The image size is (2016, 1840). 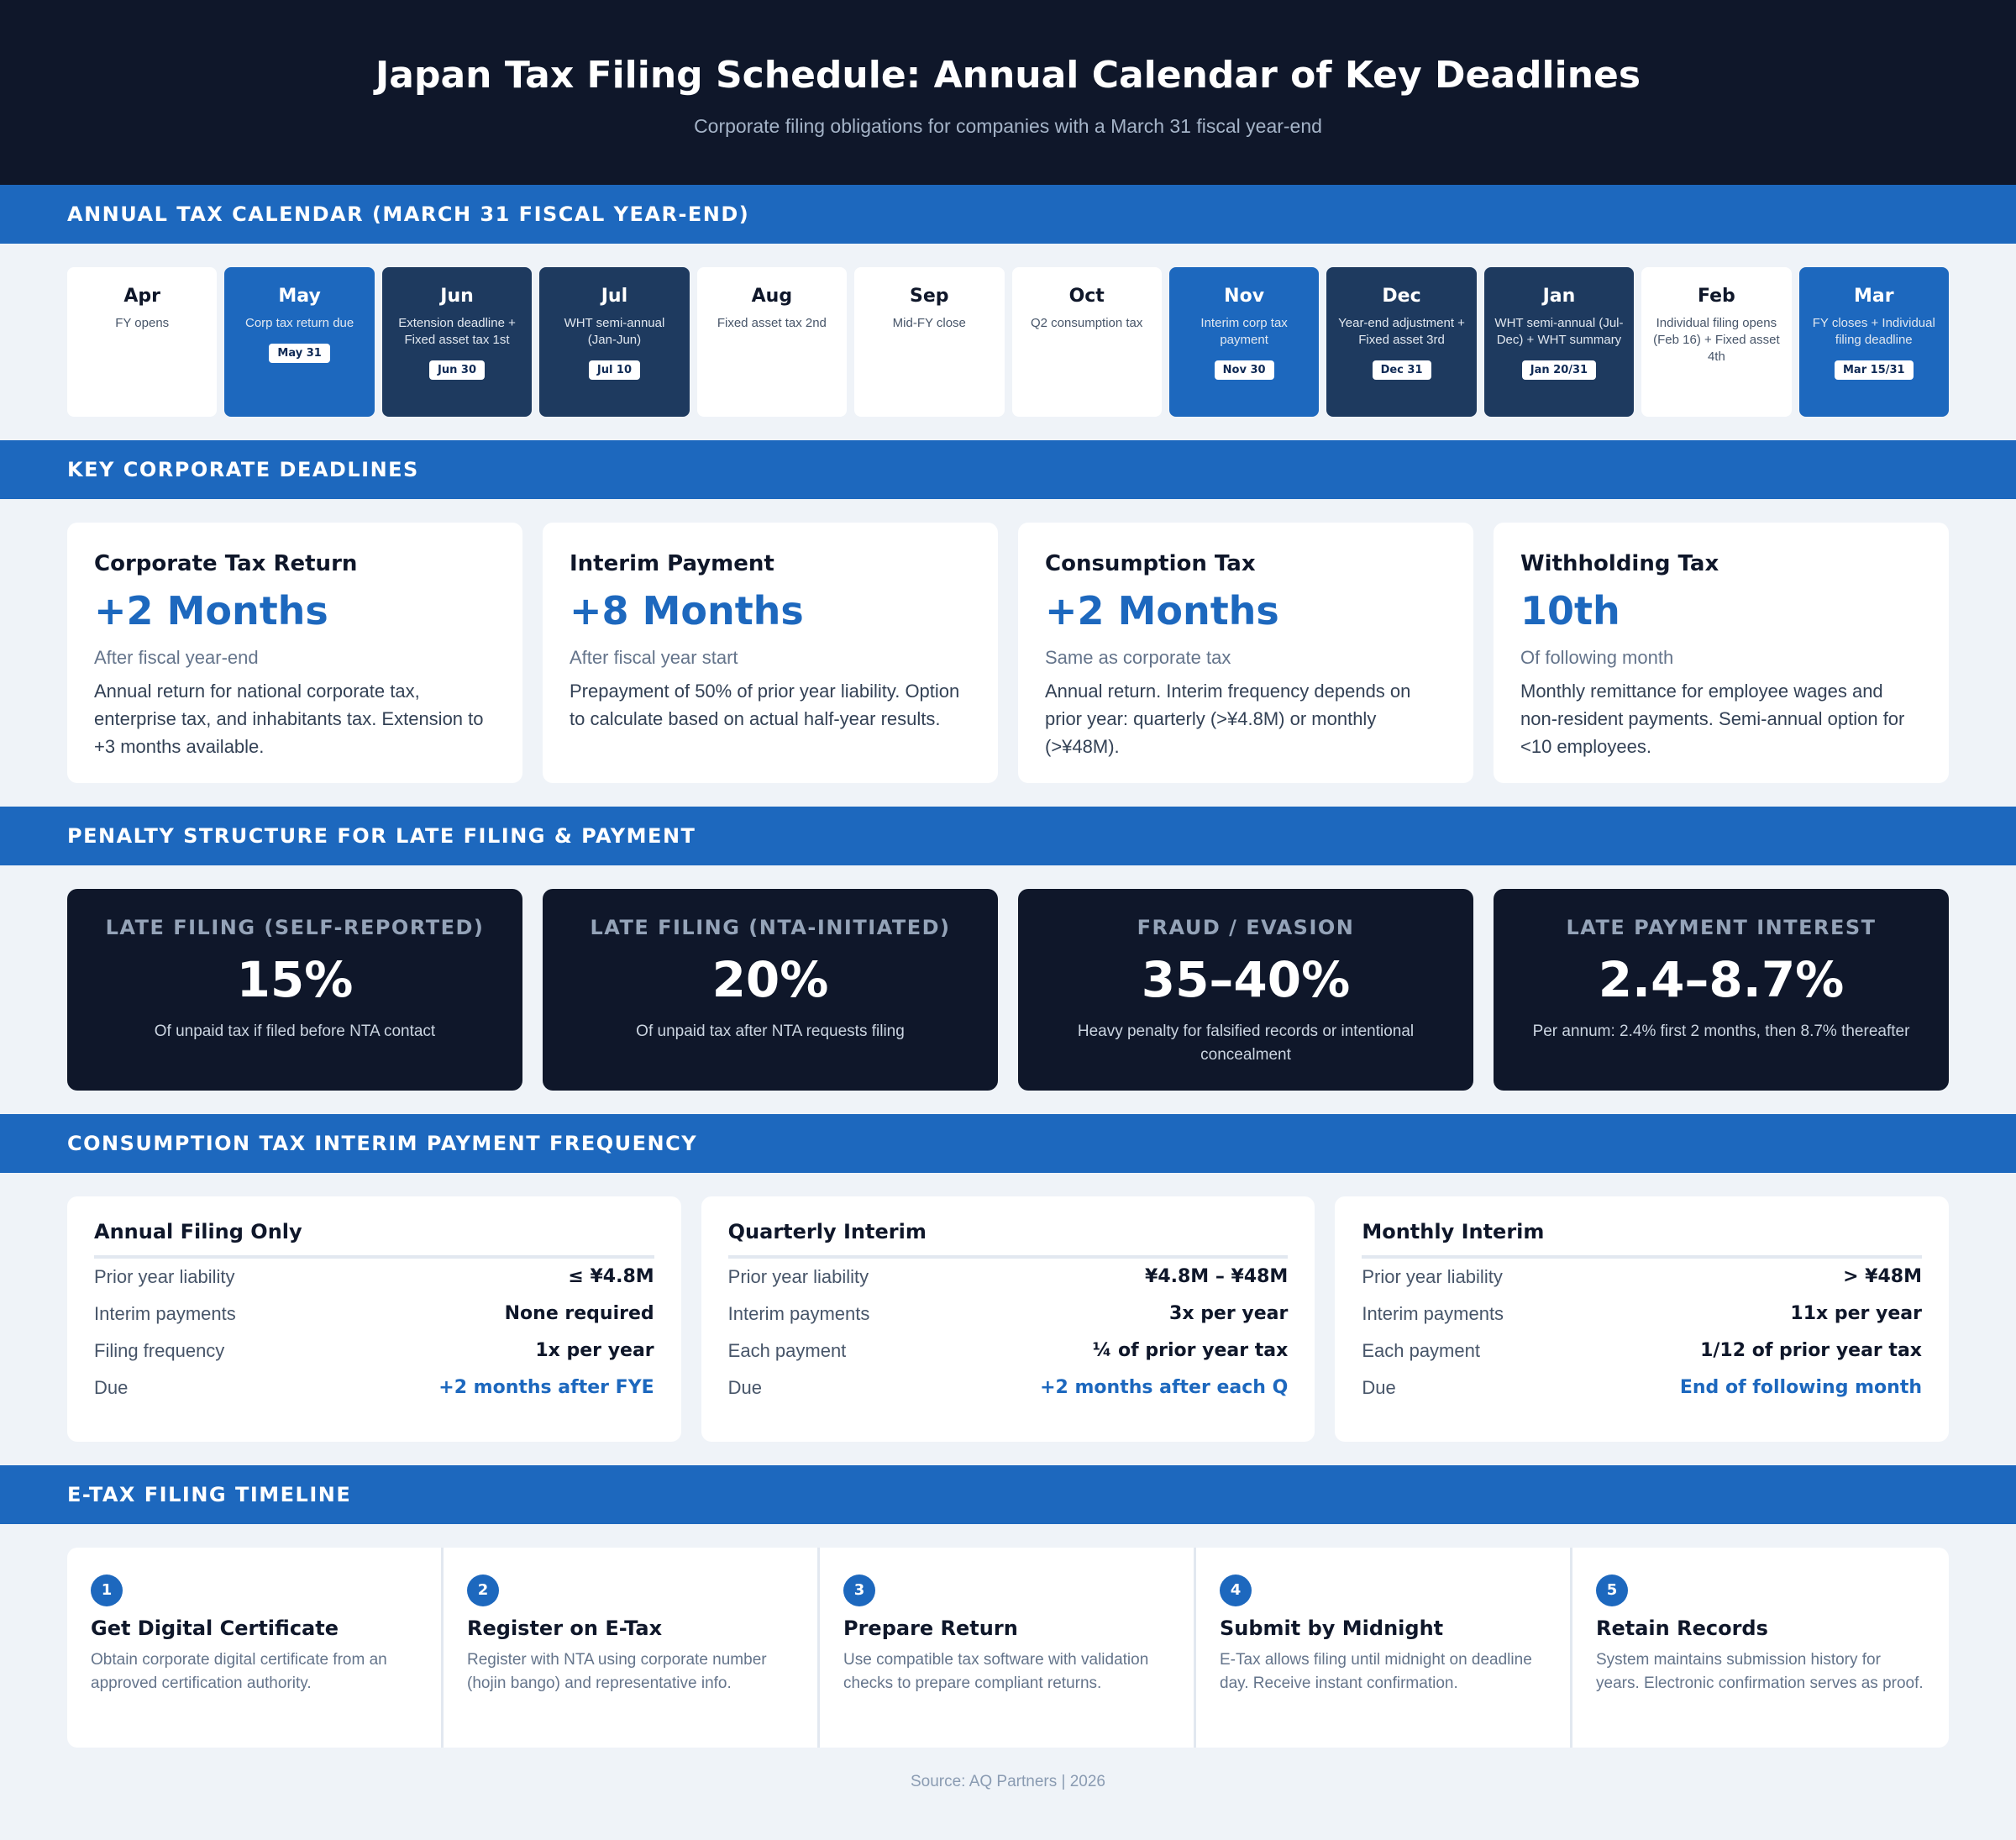 What do you see at coordinates (107, 1590) in the screenshot?
I see `step-number-badge: 1` at bounding box center [107, 1590].